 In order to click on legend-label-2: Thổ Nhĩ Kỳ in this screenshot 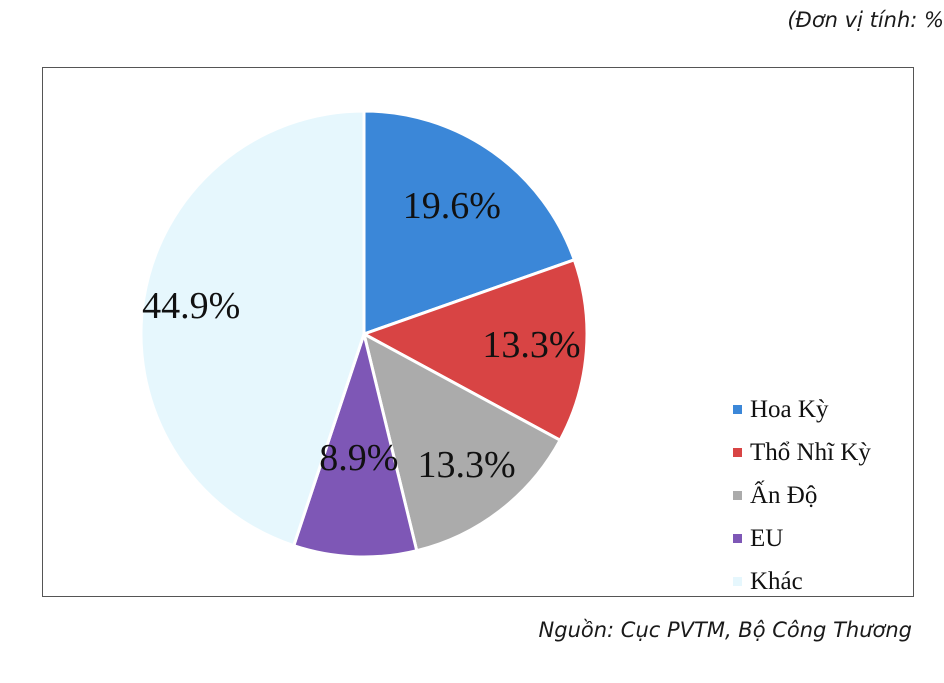, I will do `click(810, 452)`.